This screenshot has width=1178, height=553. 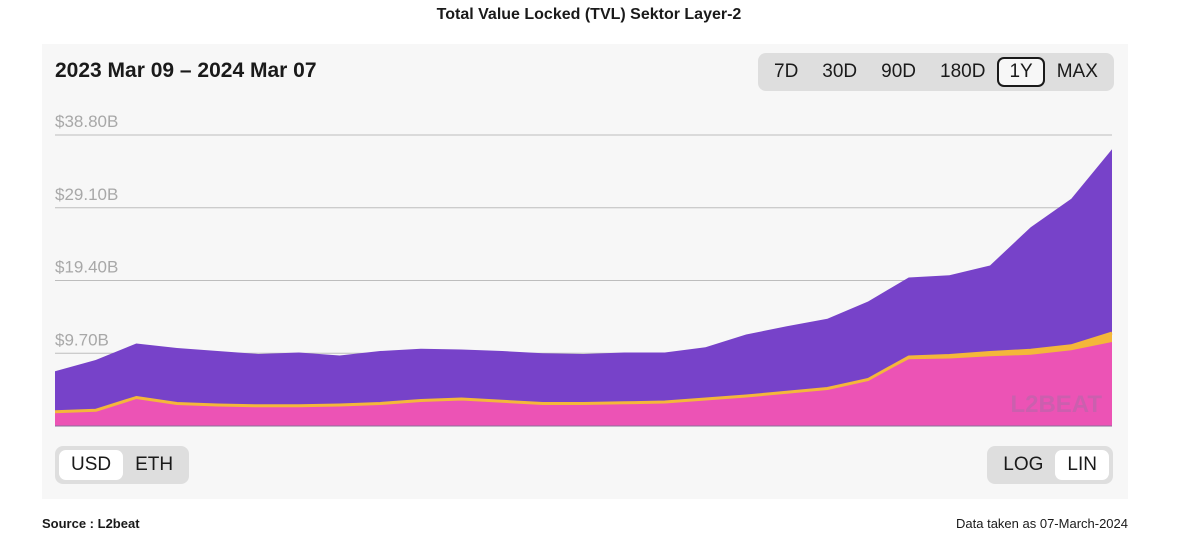 What do you see at coordinates (1050, 465) in the screenshot?
I see `scale-selector: LOG LIN` at bounding box center [1050, 465].